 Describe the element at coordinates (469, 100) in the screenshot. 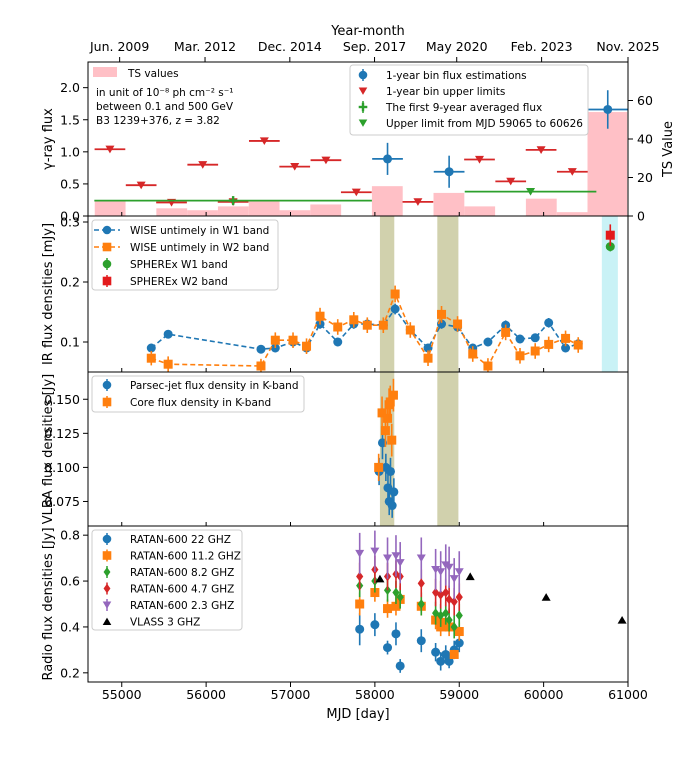

I see `legend-gamma-box` at that location.